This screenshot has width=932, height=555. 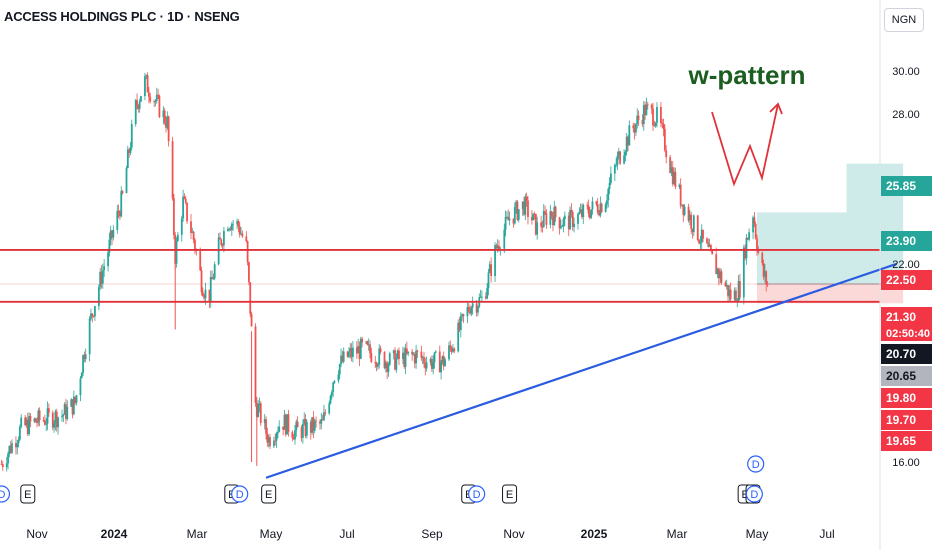 What do you see at coordinates (745, 145) in the screenshot?
I see `w-arrow` at bounding box center [745, 145].